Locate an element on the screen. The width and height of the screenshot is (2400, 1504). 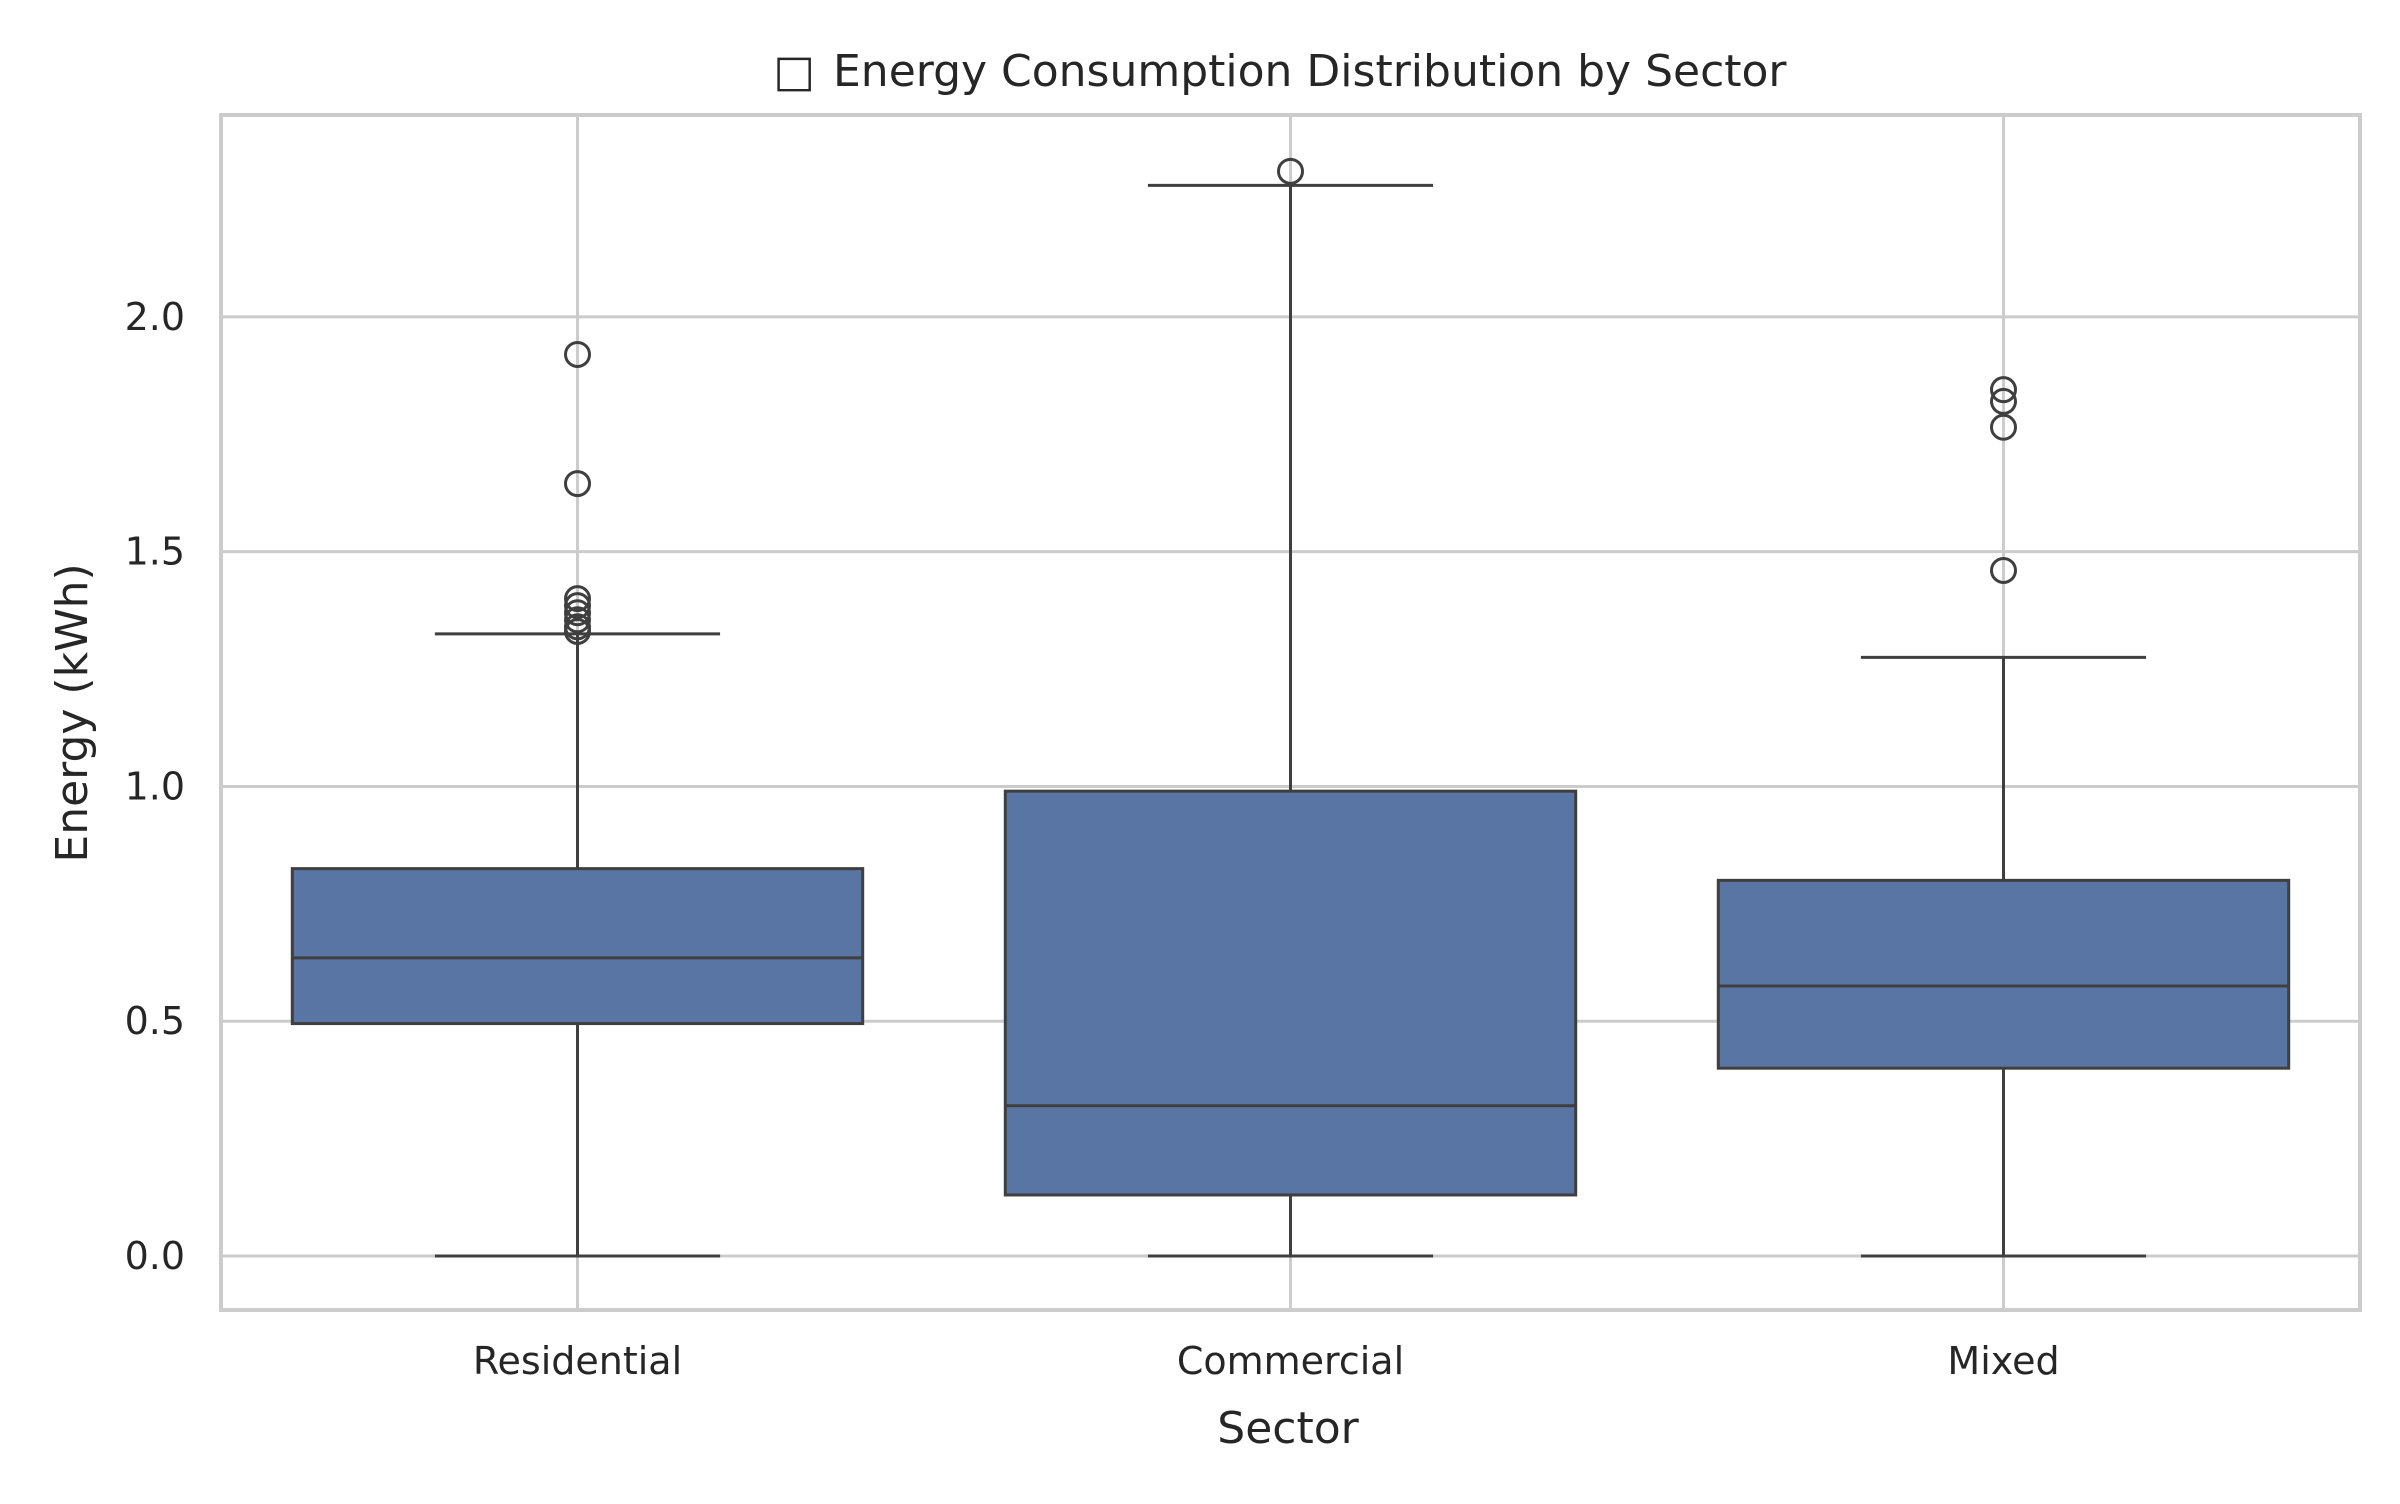
x-tick-label: Residential is located at coordinates (577, 1361).